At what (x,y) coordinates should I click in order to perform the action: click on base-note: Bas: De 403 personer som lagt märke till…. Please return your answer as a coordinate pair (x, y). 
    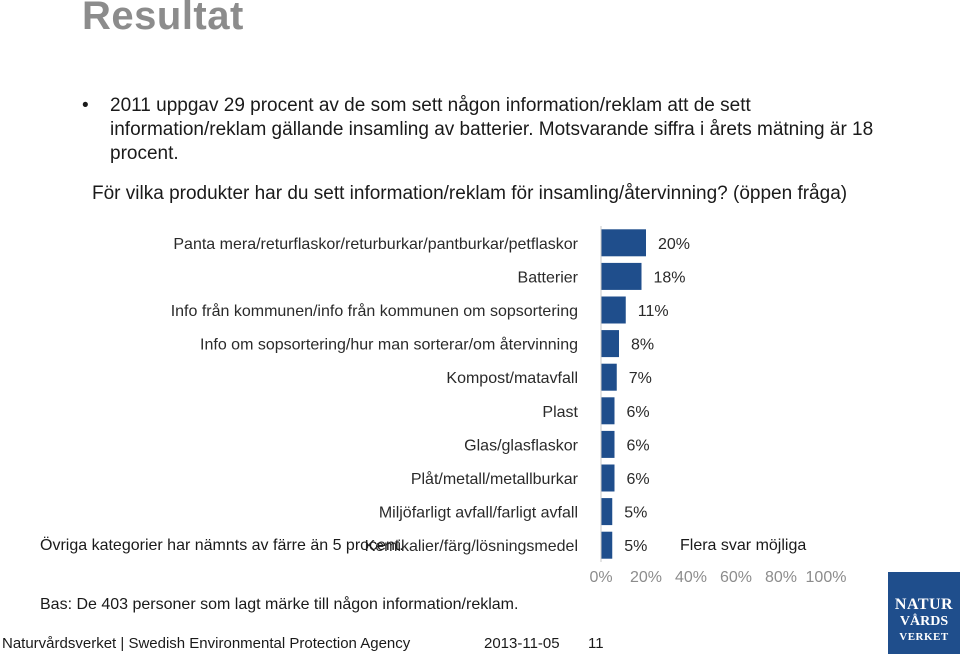
    Looking at the image, I should click on (279, 604).